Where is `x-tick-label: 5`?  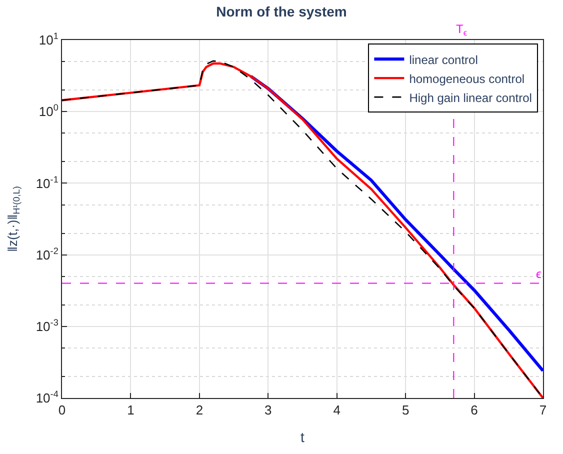
x-tick-label: 5 is located at coordinates (406, 410).